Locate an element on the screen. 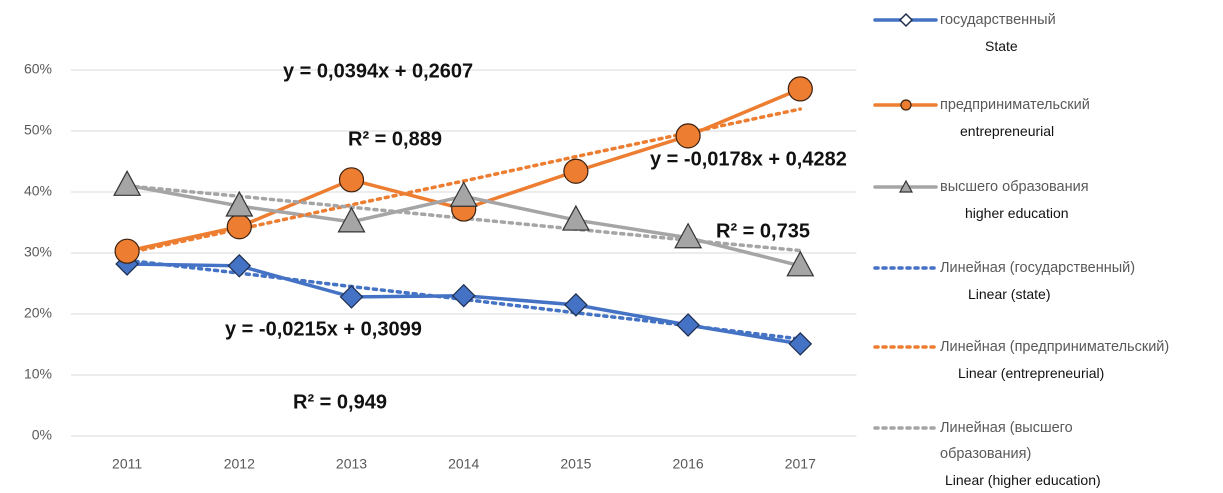 Image resolution: width=1223 pixels, height=493 pixels. annotation: R² = 0,949 is located at coordinates (340, 402).